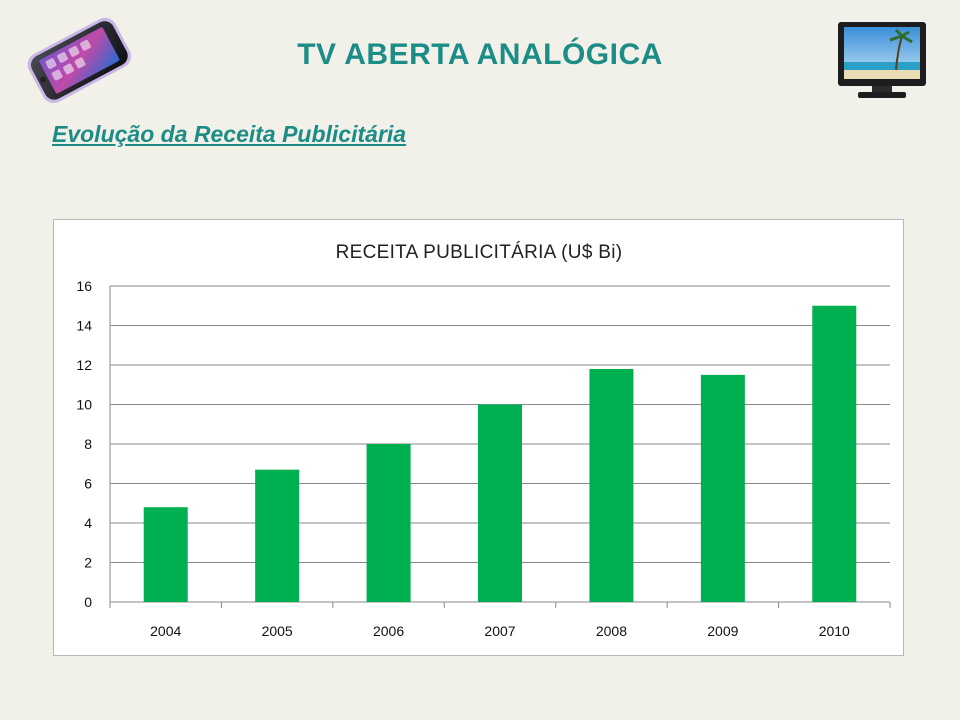 The width and height of the screenshot is (960, 720). Describe the element at coordinates (84, 365) in the screenshot. I see `y-tick-label: 12` at that location.